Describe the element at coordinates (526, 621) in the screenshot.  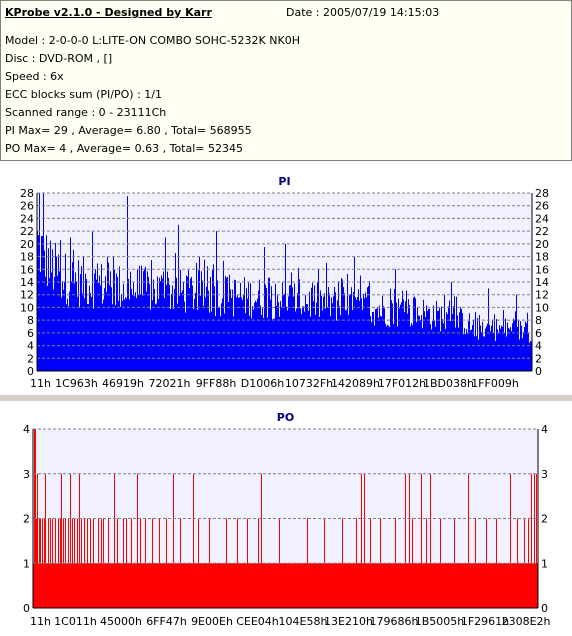
I see `x-tick-label: 2308E2h` at that location.